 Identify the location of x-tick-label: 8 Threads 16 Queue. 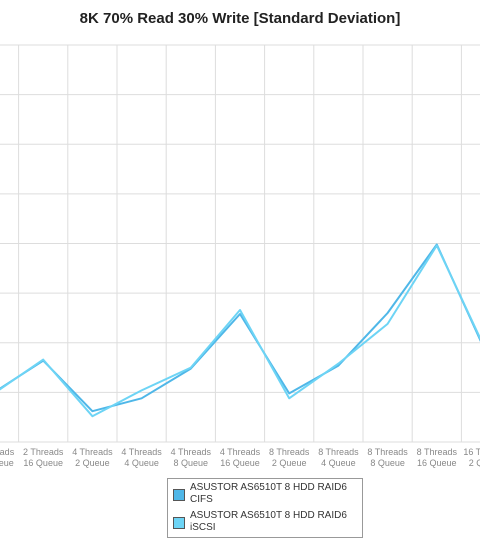
(437, 457).